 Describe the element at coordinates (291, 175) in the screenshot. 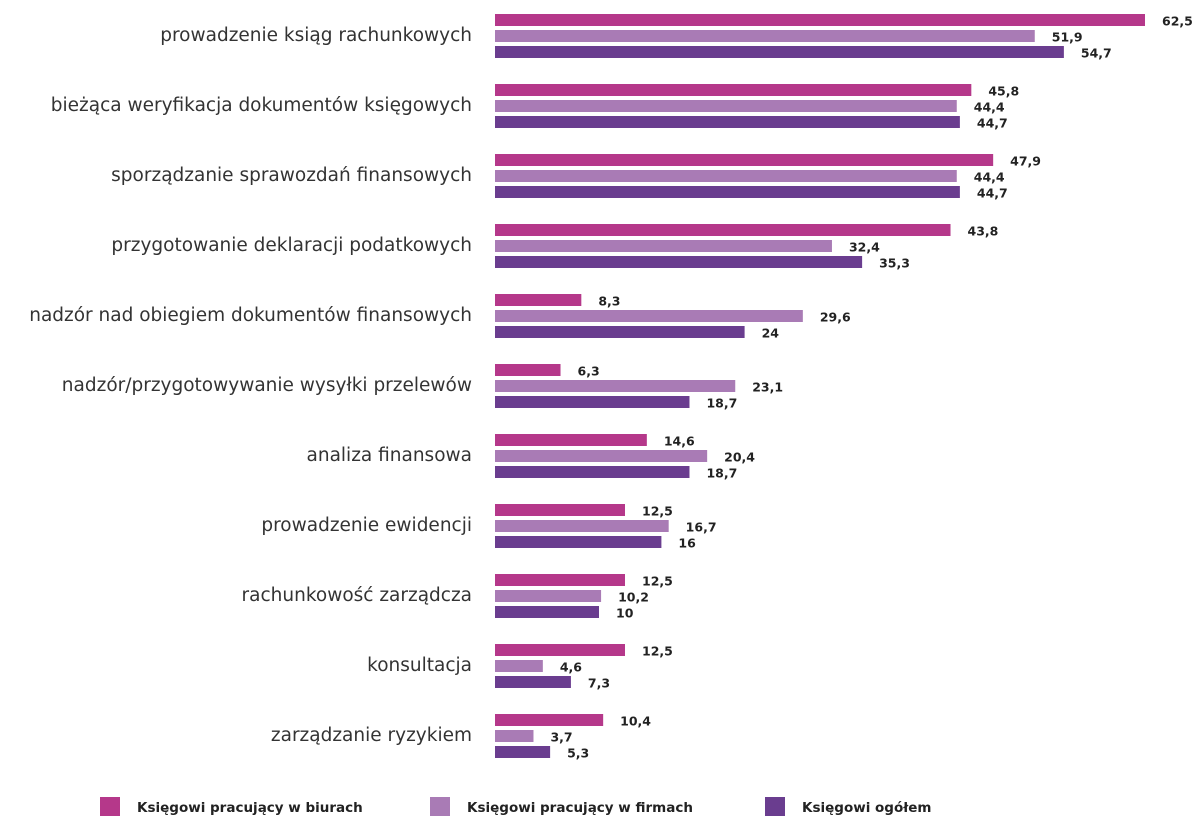

I see `category-label: sporządzanie sprawozdań finansowych` at that location.